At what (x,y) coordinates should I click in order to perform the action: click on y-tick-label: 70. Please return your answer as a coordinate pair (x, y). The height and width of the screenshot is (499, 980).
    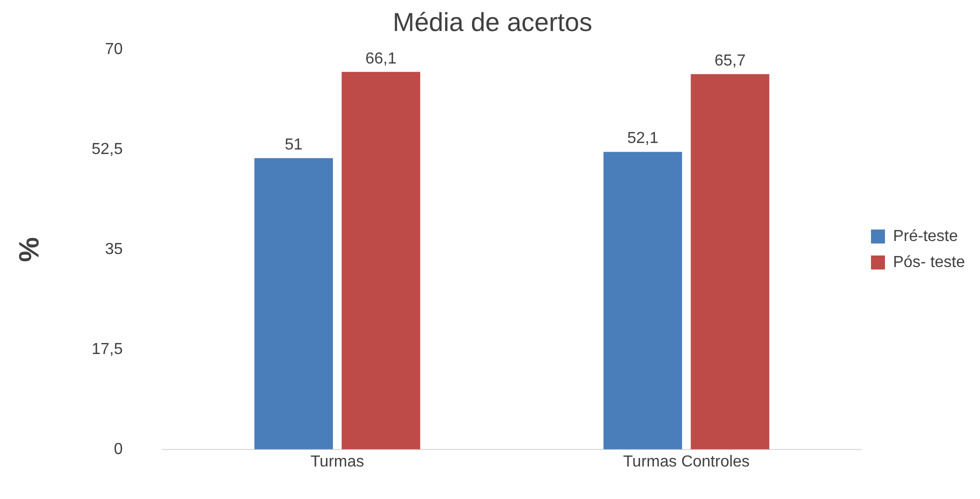
    Looking at the image, I should click on (113, 49).